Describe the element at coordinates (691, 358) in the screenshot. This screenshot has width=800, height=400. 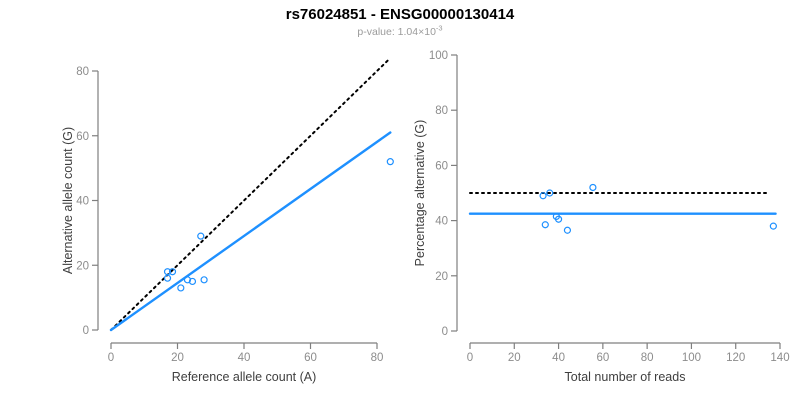
I see `x-tick-label: 100` at that location.